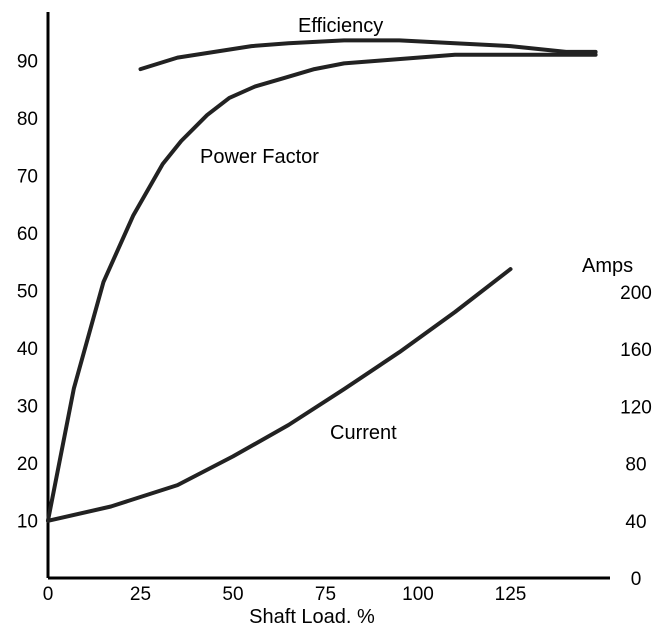 The height and width of the screenshot is (627, 654). Describe the element at coordinates (27, 119) in the screenshot. I see `y-tick-label: 80` at that location.